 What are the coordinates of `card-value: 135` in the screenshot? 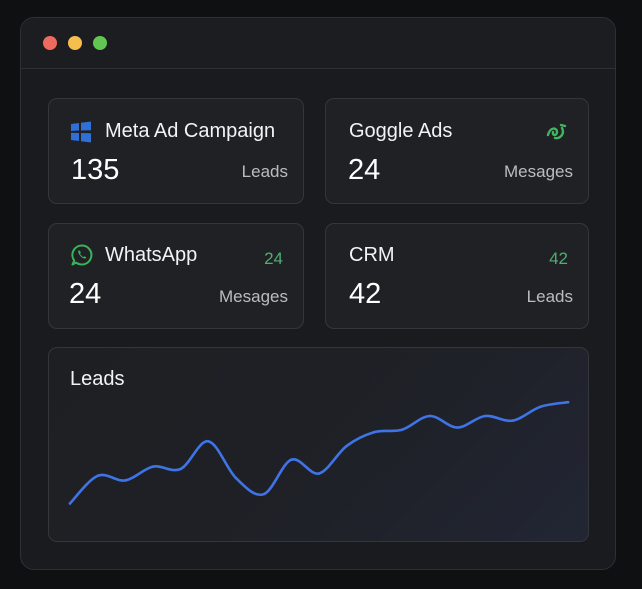 It's located at (95, 170).